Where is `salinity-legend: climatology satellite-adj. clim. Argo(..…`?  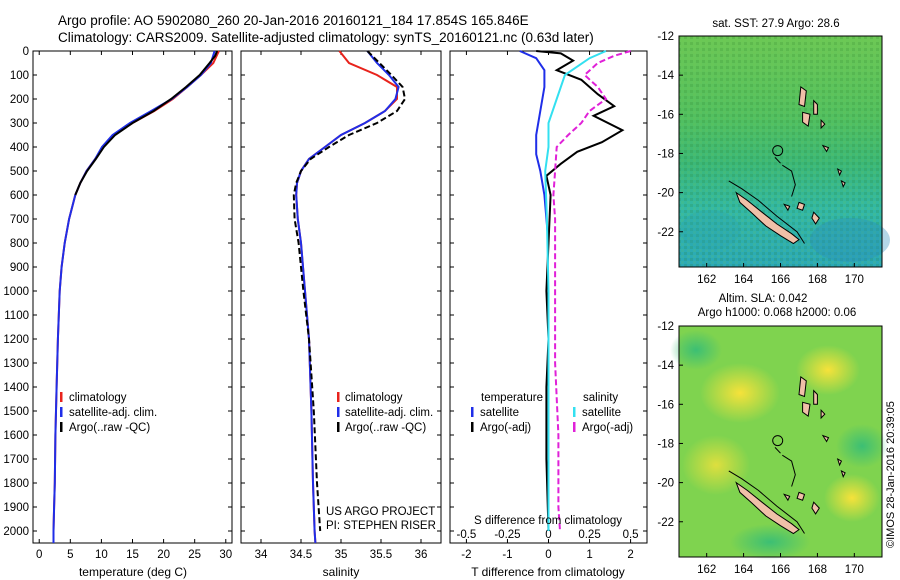 salinity-legend: climatology satellite-adj. clim. Argo(..… is located at coordinates (385, 413).